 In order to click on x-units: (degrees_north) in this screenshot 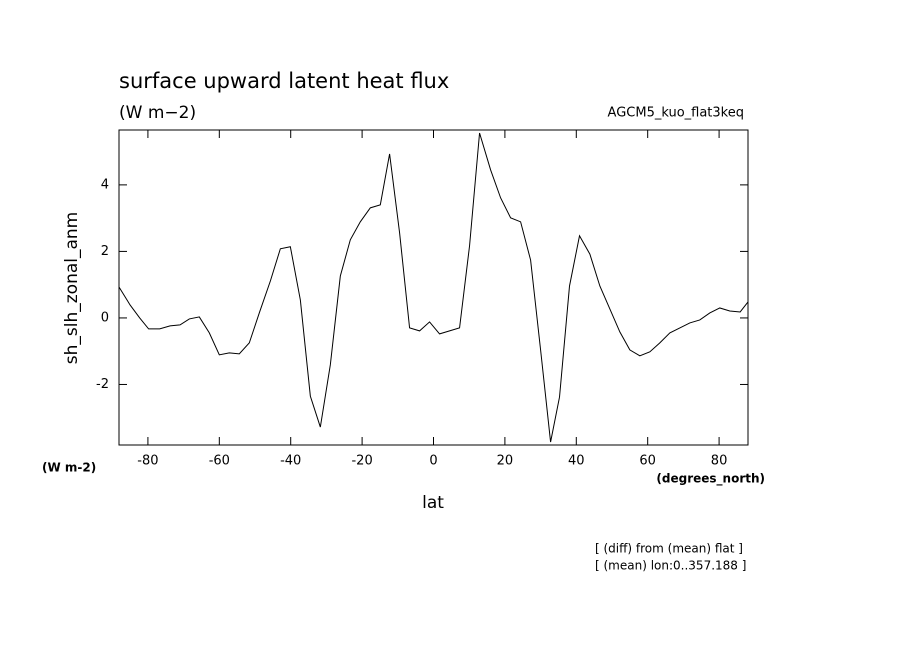, I will do `click(710, 479)`.